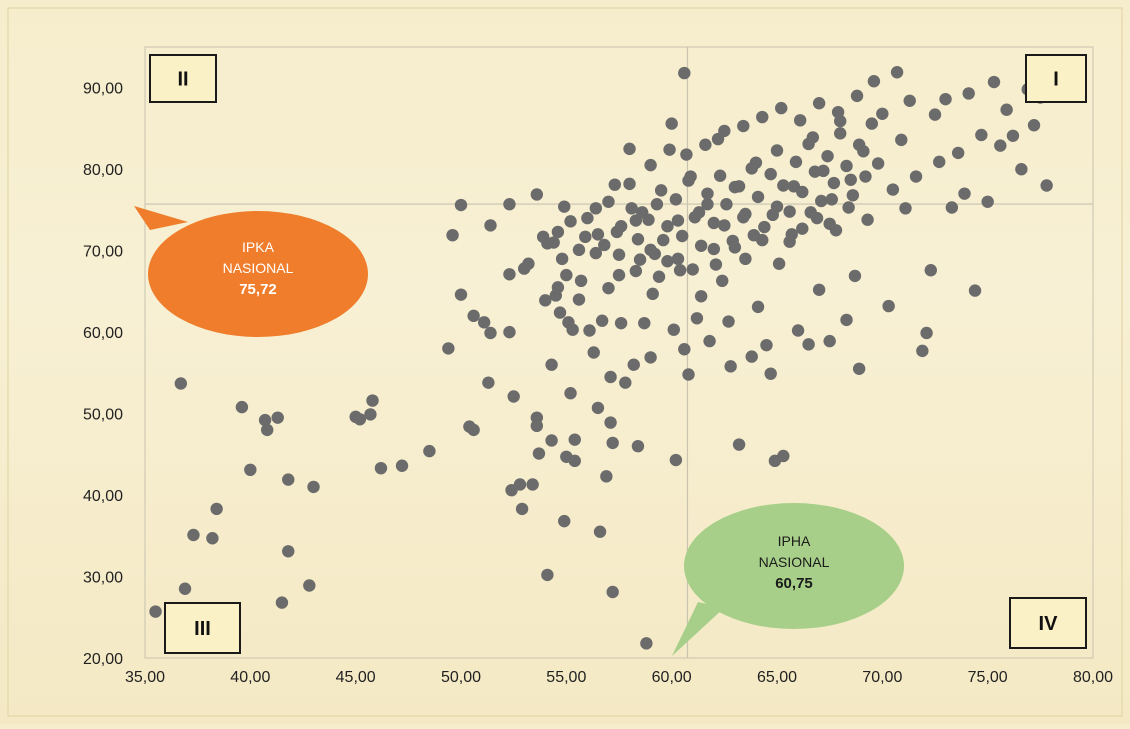  What do you see at coordinates (356, 677) in the screenshot?
I see `x-tick-label: 45,00` at bounding box center [356, 677].